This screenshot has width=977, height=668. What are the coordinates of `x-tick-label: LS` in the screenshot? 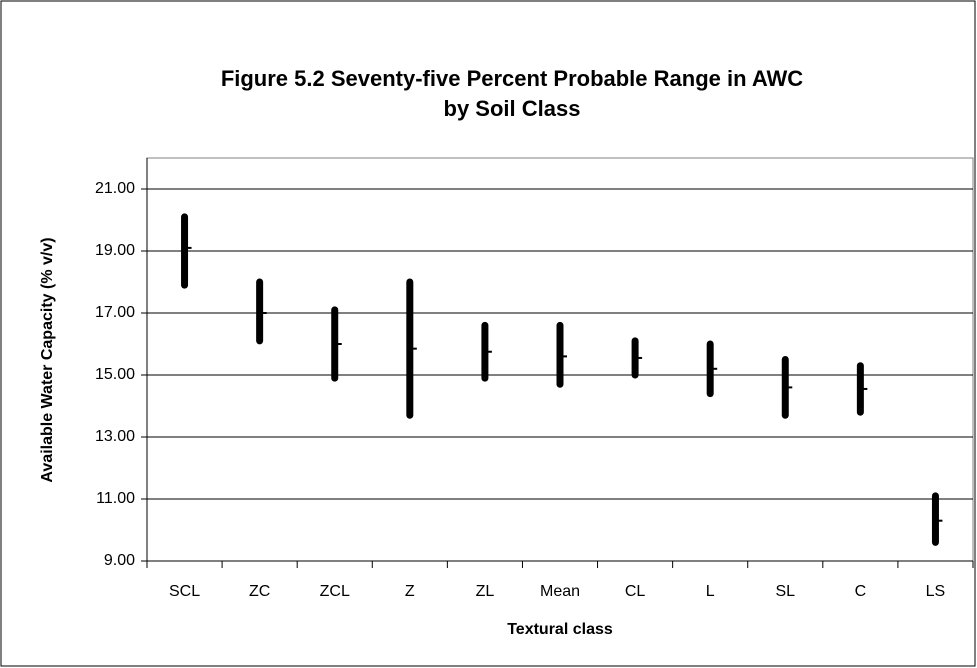 It's located at (936, 591).